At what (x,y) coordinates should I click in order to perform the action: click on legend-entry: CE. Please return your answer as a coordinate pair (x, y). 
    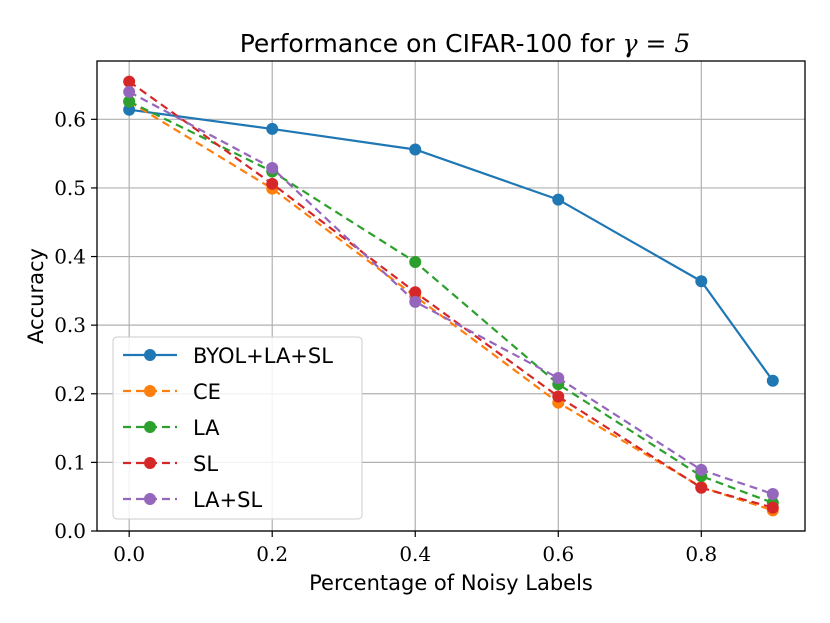
    Looking at the image, I should click on (172, 392).